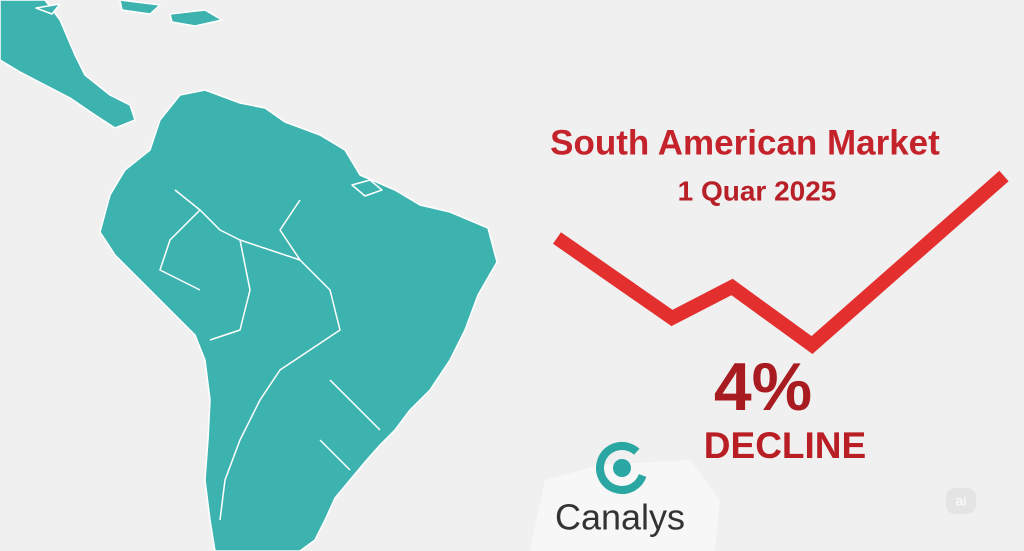 The height and width of the screenshot is (551, 1024). What do you see at coordinates (785, 445) in the screenshot?
I see `stat-label: DECLINE` at bounding box center [785, 445].